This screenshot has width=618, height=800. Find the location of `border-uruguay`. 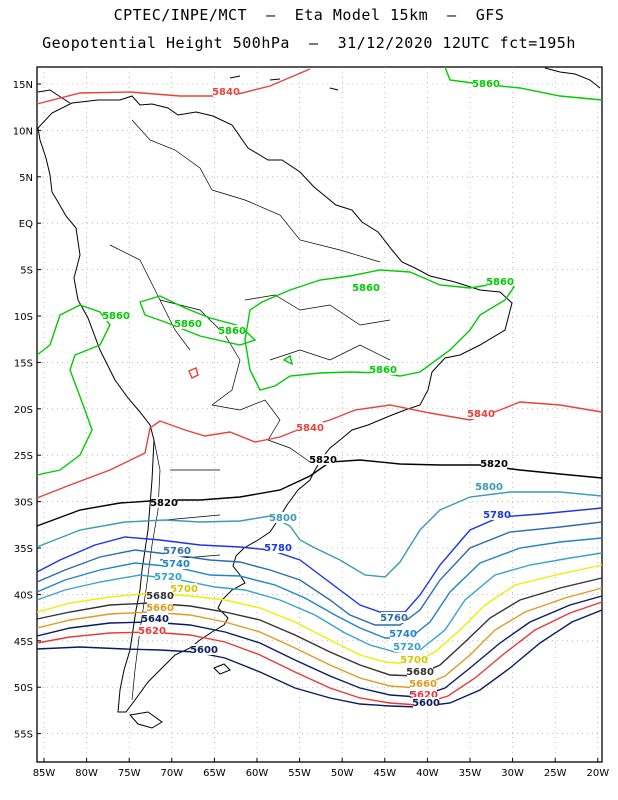

border-uruguay is located at coordinates (289, 451).